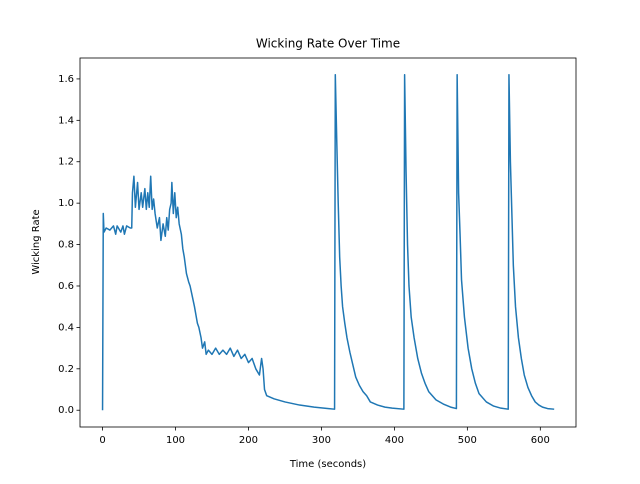 The image size is (640, 484). What do you see at coordinates (66, 79) in the screenshot?
I see `y-tick-label: 1.6` at bounding box center [66, 79].